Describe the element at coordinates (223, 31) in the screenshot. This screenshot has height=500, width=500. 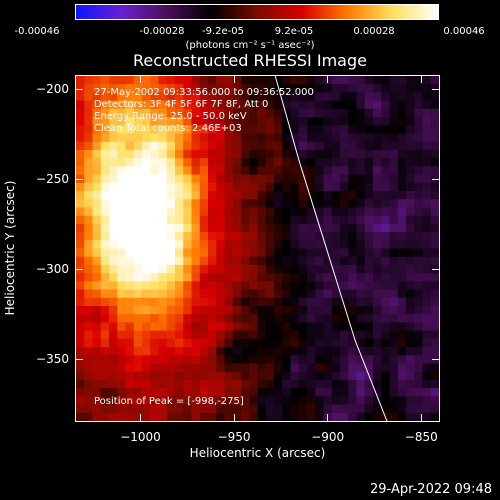
I see `colorbar-tick-label: -9.2e-05` at that location.